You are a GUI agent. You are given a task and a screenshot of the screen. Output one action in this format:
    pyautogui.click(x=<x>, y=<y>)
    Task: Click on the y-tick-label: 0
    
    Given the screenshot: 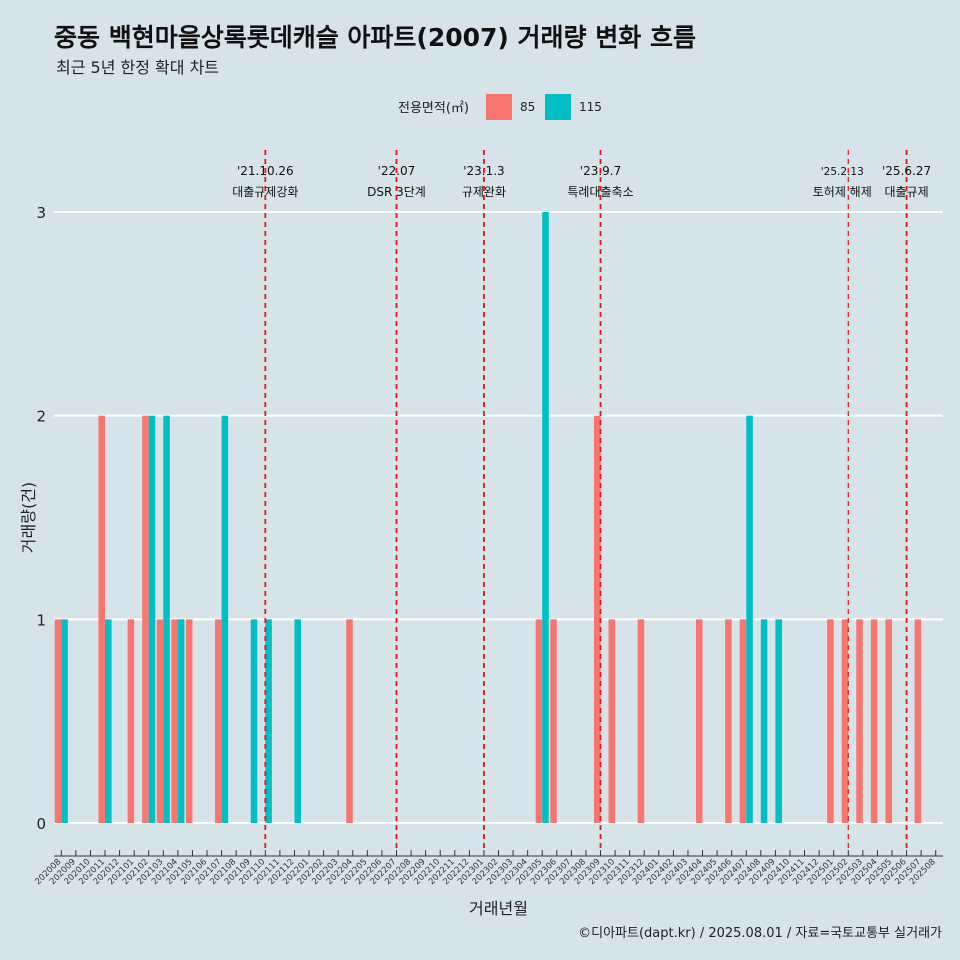 What is the action you would take?
    pyautogui.click(x=41, y=824)
    